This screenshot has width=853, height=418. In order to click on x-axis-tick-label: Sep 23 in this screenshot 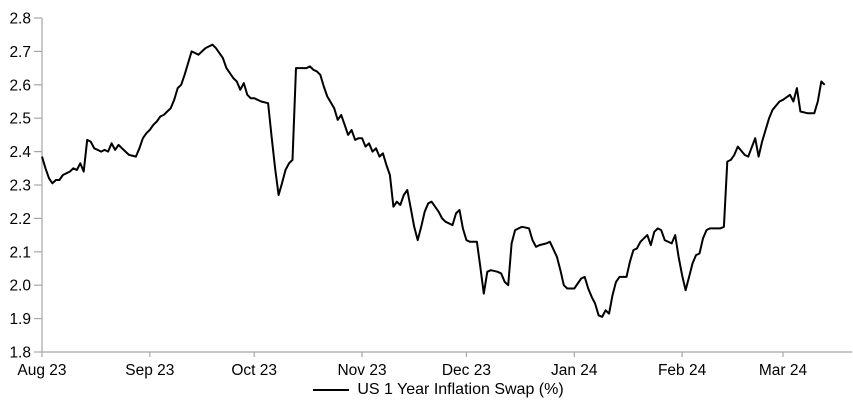, I will do `click(149, 370)`.